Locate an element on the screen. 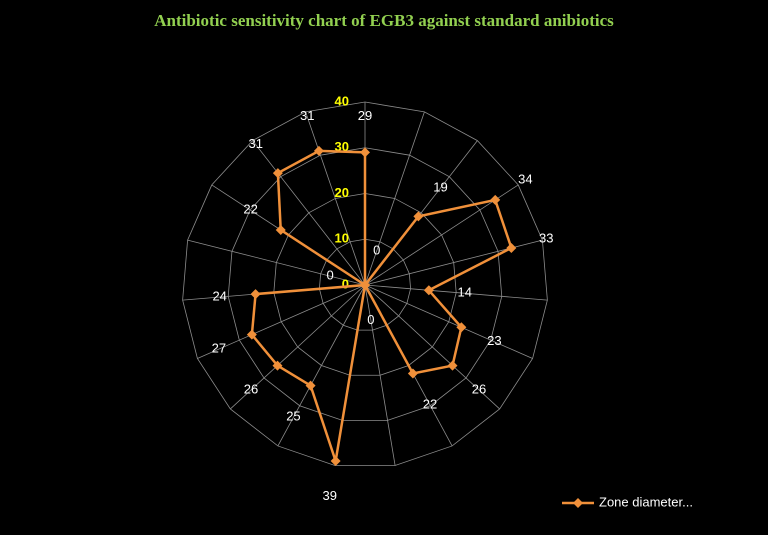 The width and height of the screenshot is (768, 535). r-tick-label: 40 is located at coordinates (342, 100).